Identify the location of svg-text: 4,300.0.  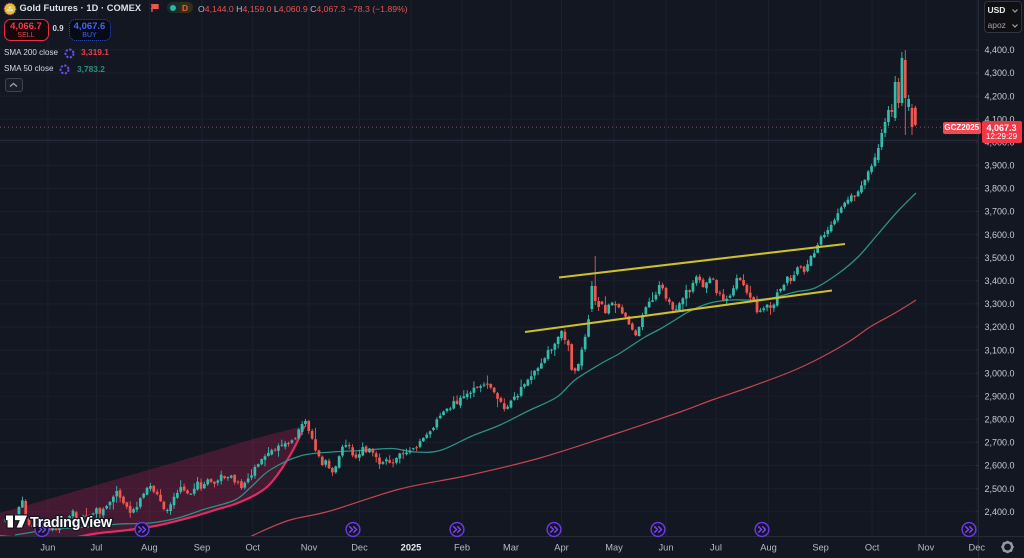
(999, 73).